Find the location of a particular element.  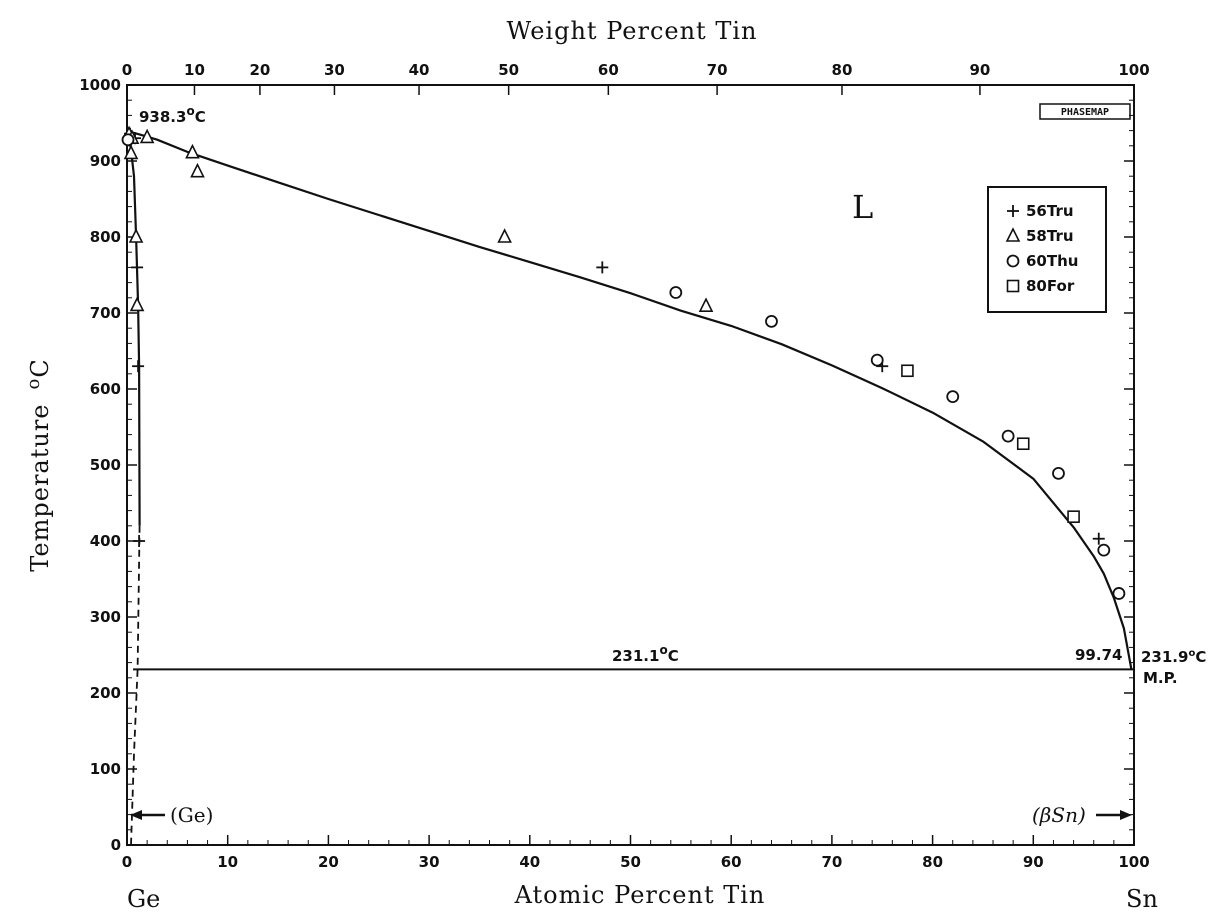

legend-label-56tru: 56Tru is located at coordinates (1050, 211).